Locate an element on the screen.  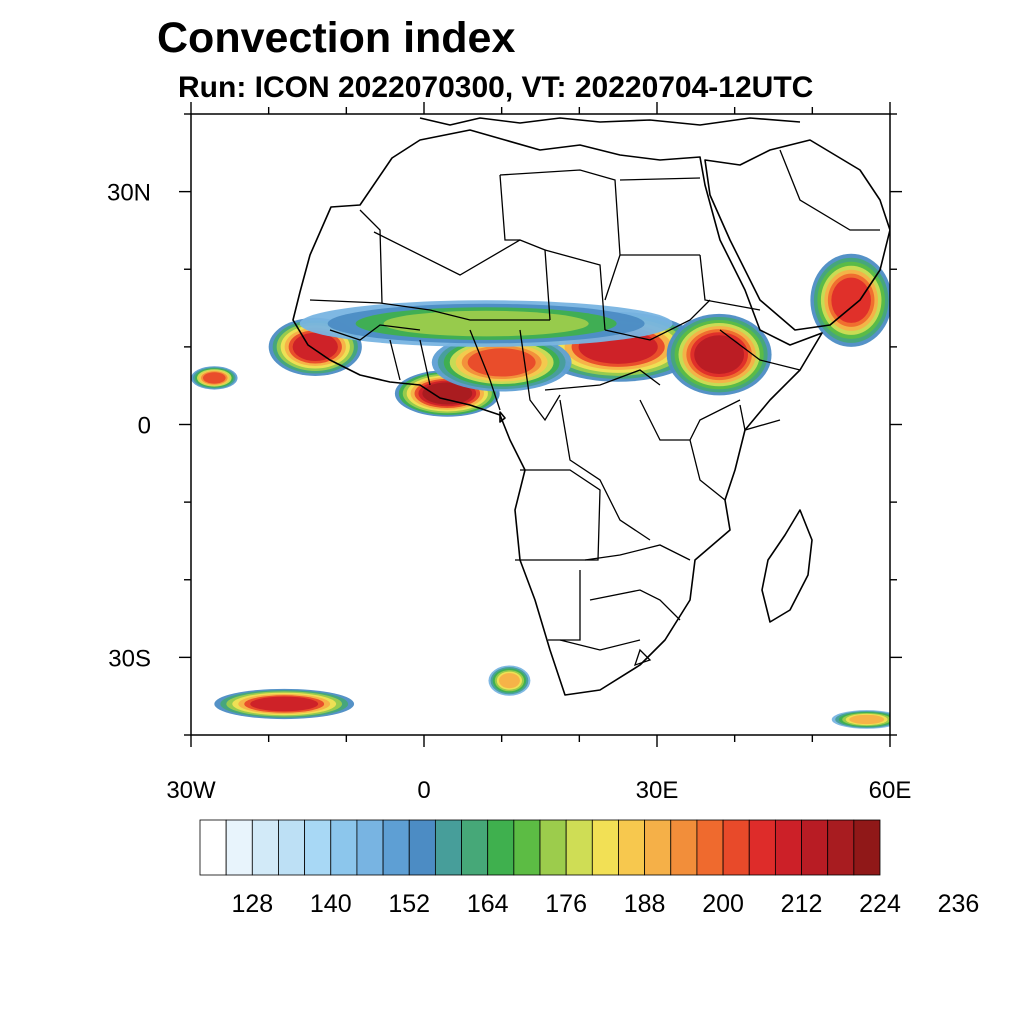
lon-tick-label: 0 is located at coordinates (423, 790).